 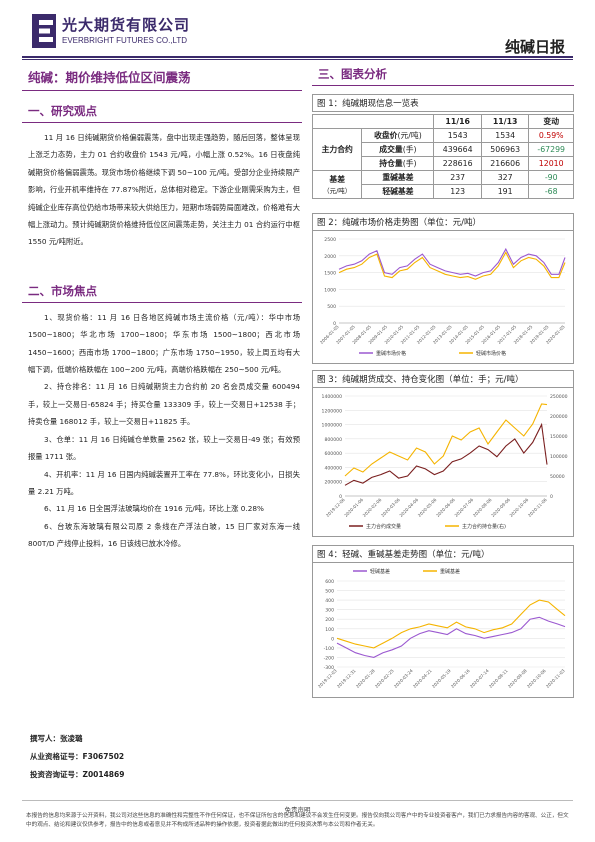 What do you see at coordinates (457, 163) in the screenshot?
I see `cell-value: 228616` at bounding box center [457, 163].